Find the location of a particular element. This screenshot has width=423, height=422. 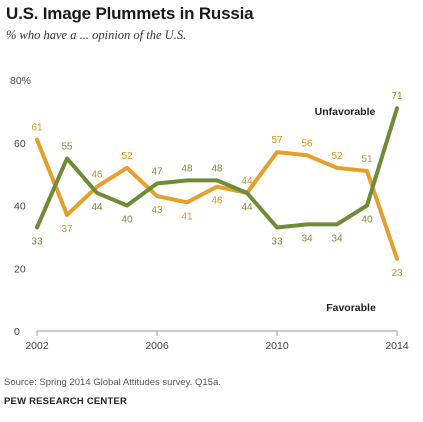

x-tick-label: 2014 is located at coordinates (397, 346).